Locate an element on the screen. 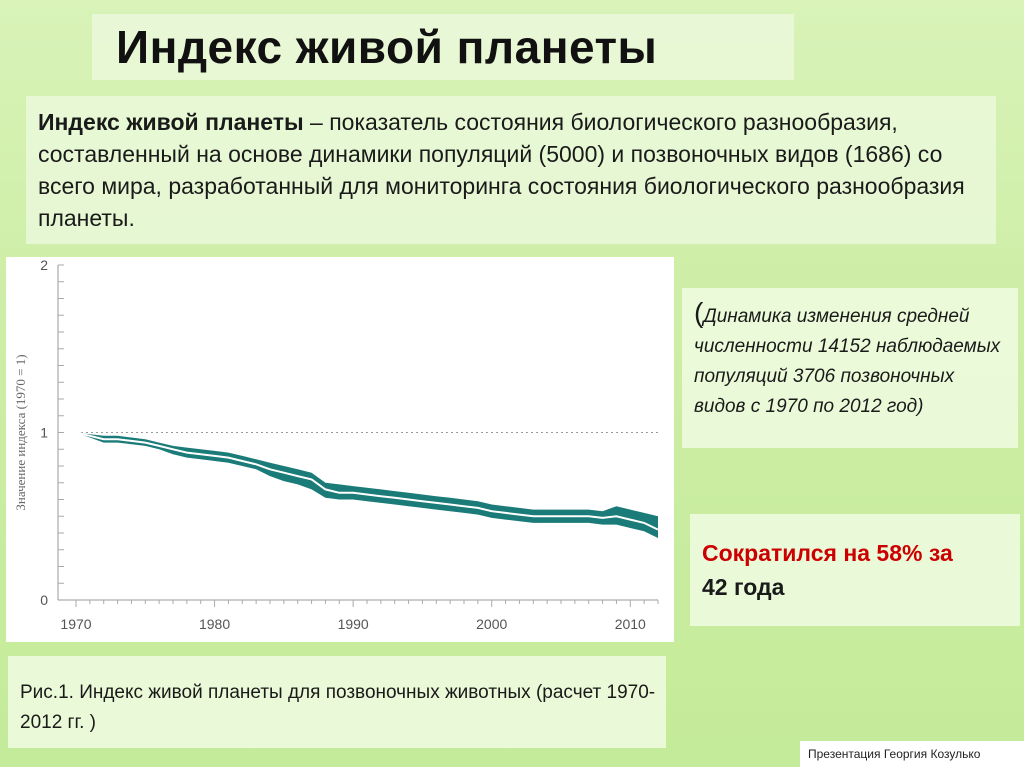 The image size is (1024, 767). result-box: Сократился на 58% за 42 года is located at coordinates (855, 570).